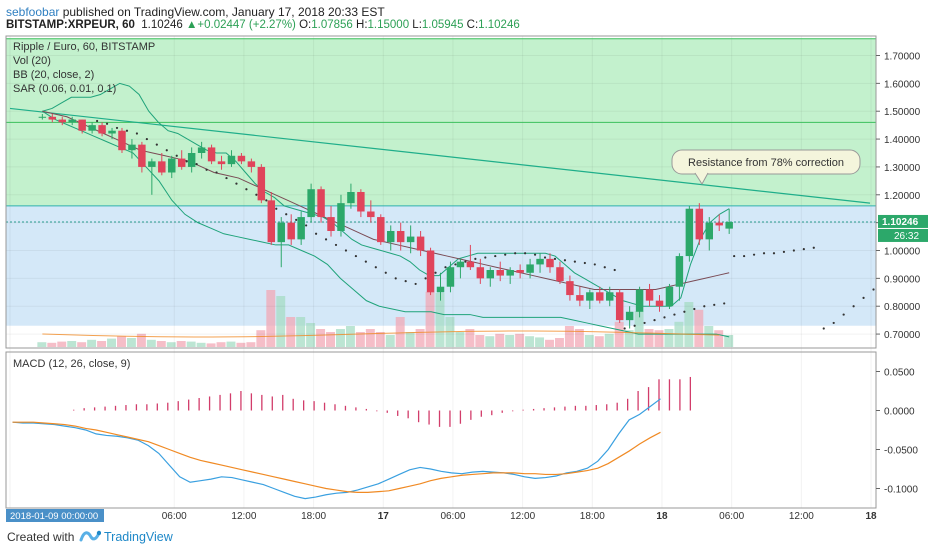 Image resolution: width=932 pixels, height=550 pixels. I want to click on volume-ma-line, so click(381, 334).